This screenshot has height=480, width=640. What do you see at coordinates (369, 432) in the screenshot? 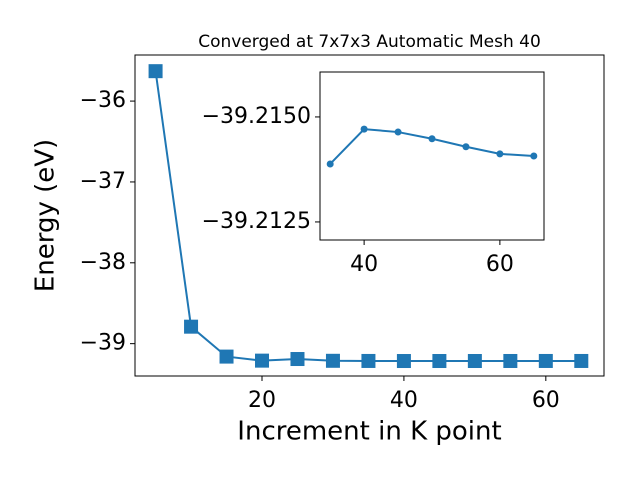
I see `x-axis-label: Increment in K point` at bounding box center [369, 432].